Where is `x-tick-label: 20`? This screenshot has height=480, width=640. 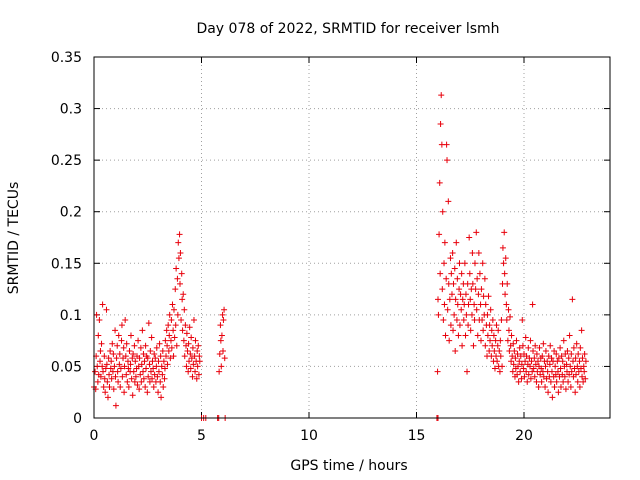 x-tick-label: 20 is located at coordinates (524, 436).